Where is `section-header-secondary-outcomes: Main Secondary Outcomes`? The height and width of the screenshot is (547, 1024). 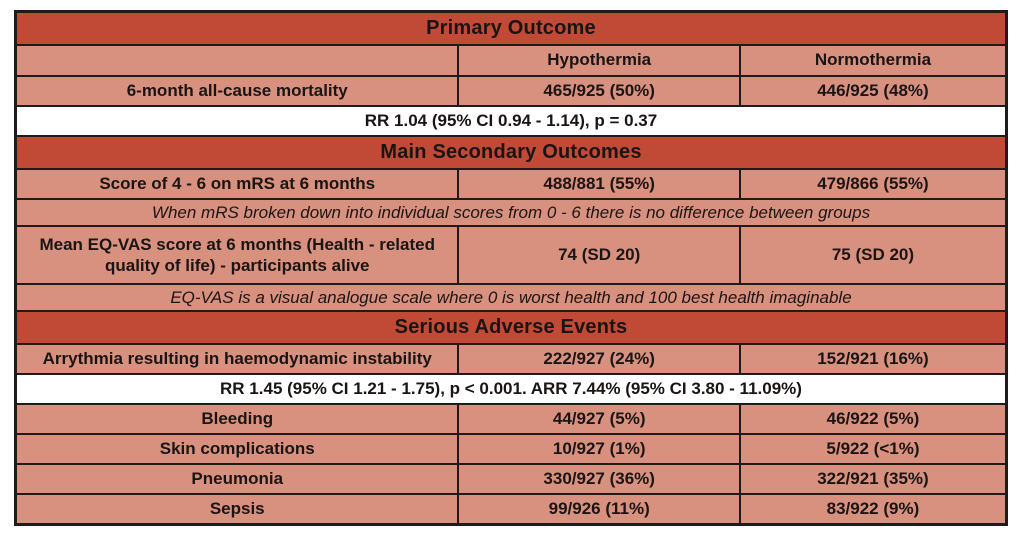
section-header-secondary-outcomes: Main Secondary Outcomes is located at coordinates (511, 152).